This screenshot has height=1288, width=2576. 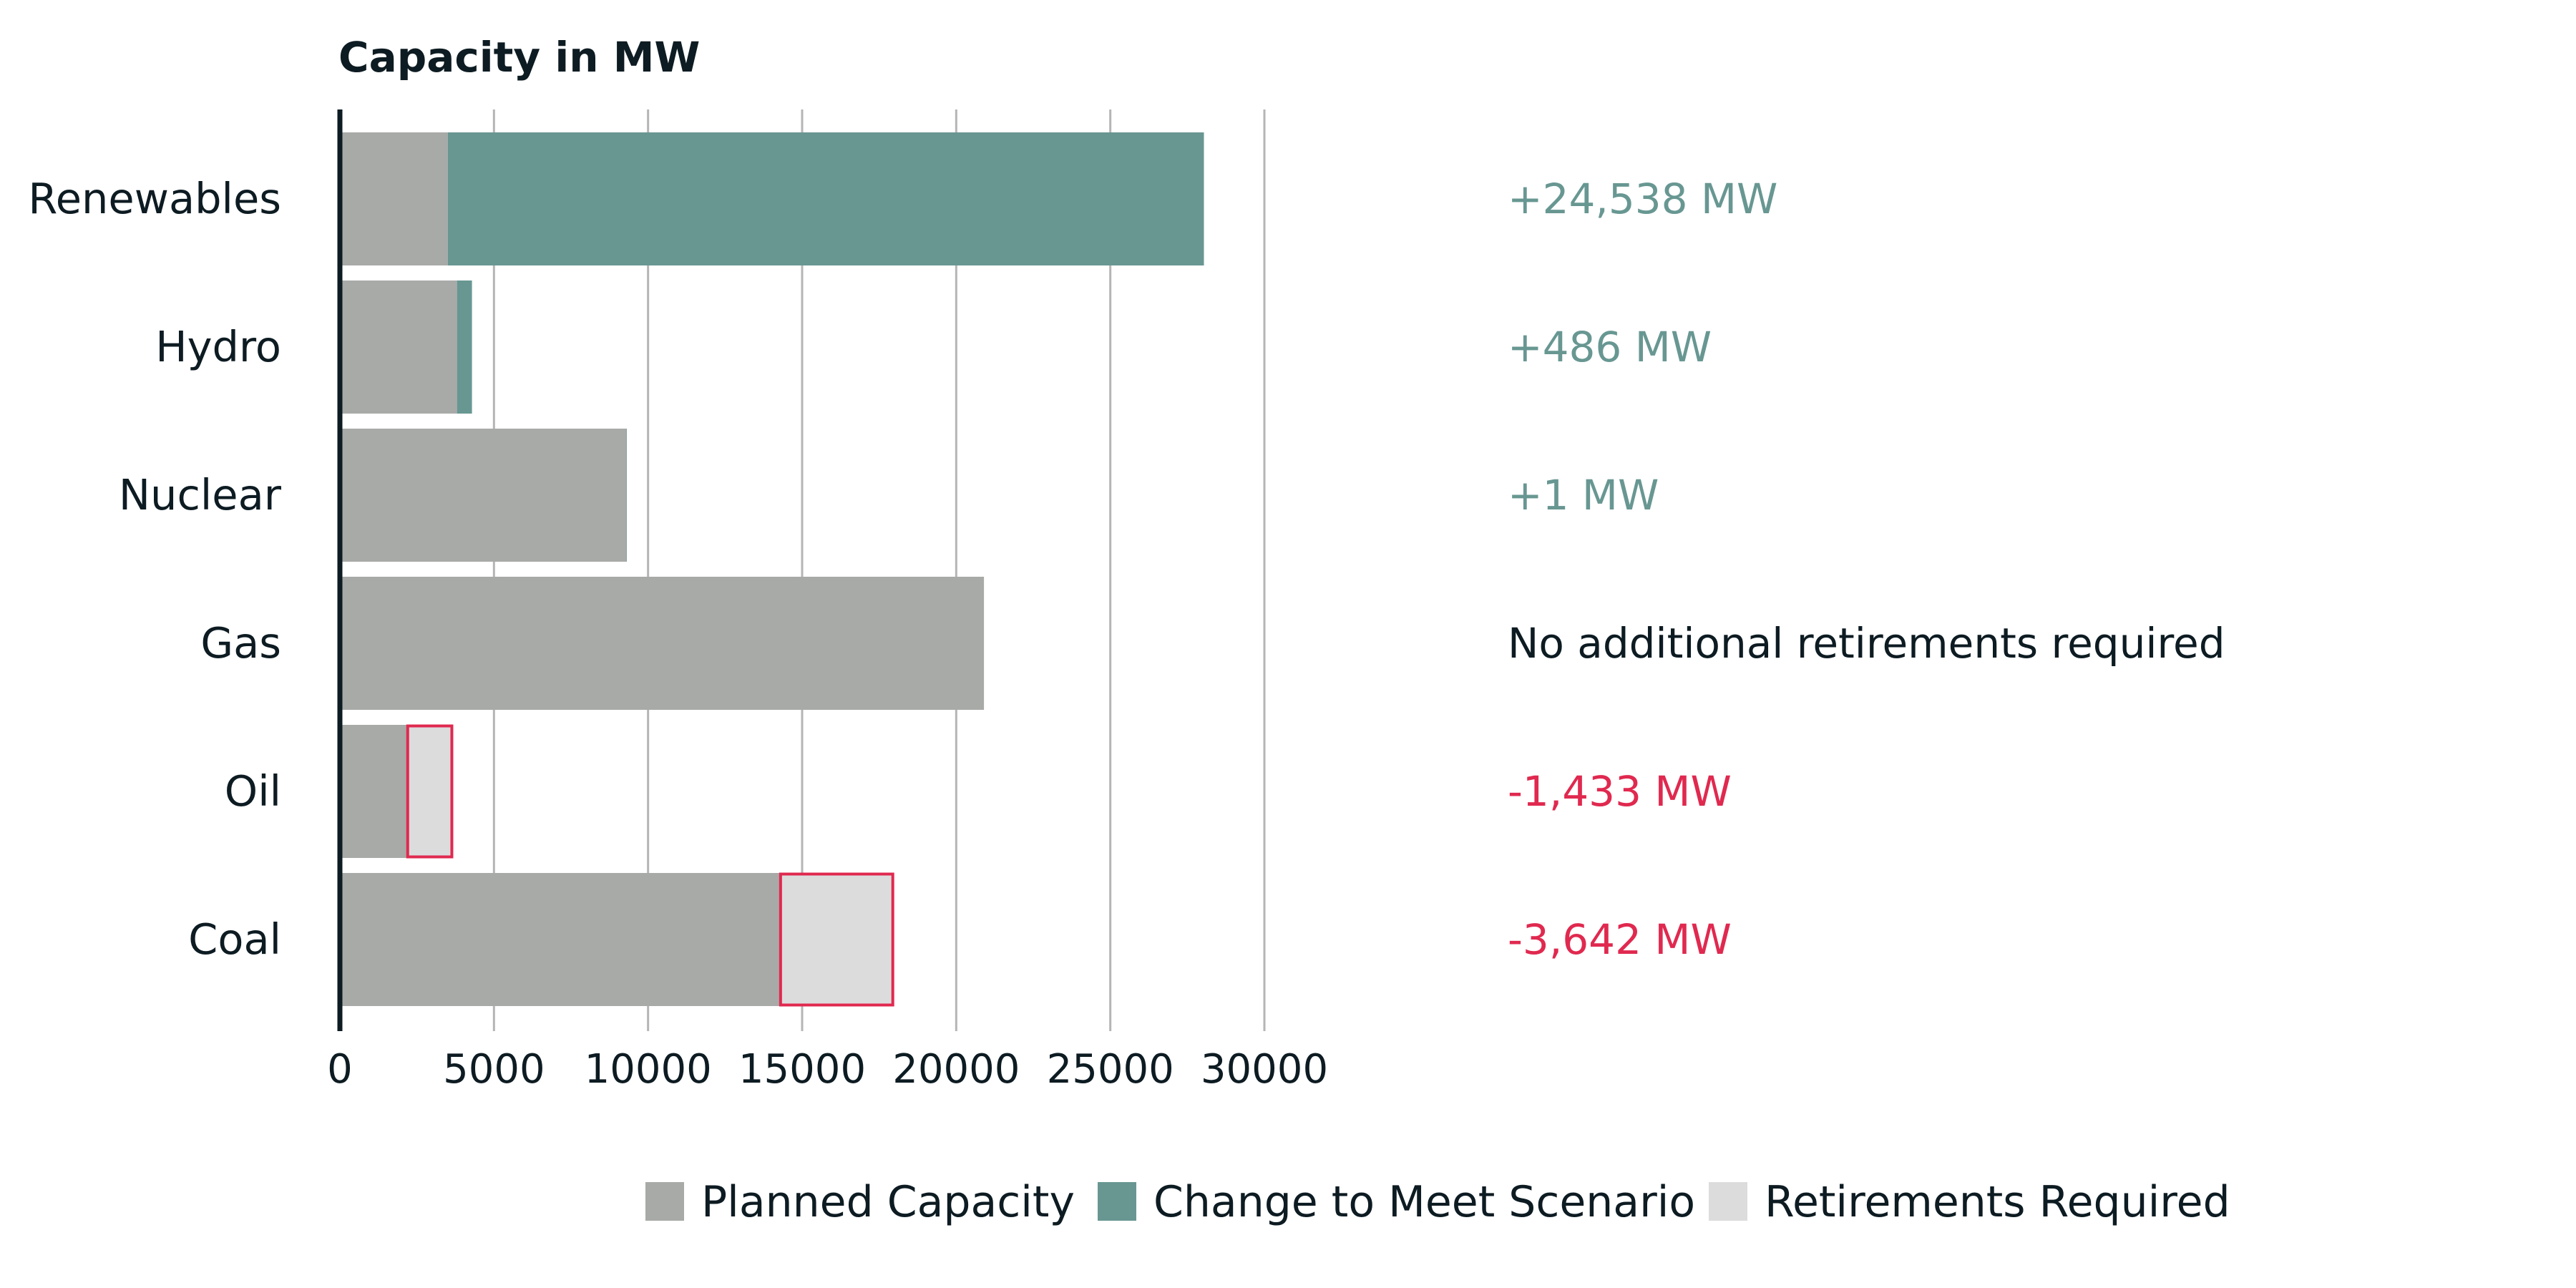 What do you see at coordinates (956, 1069) in the screenshot?
I see `x-tick-label: 20000` at bounding box center [956, 1069].